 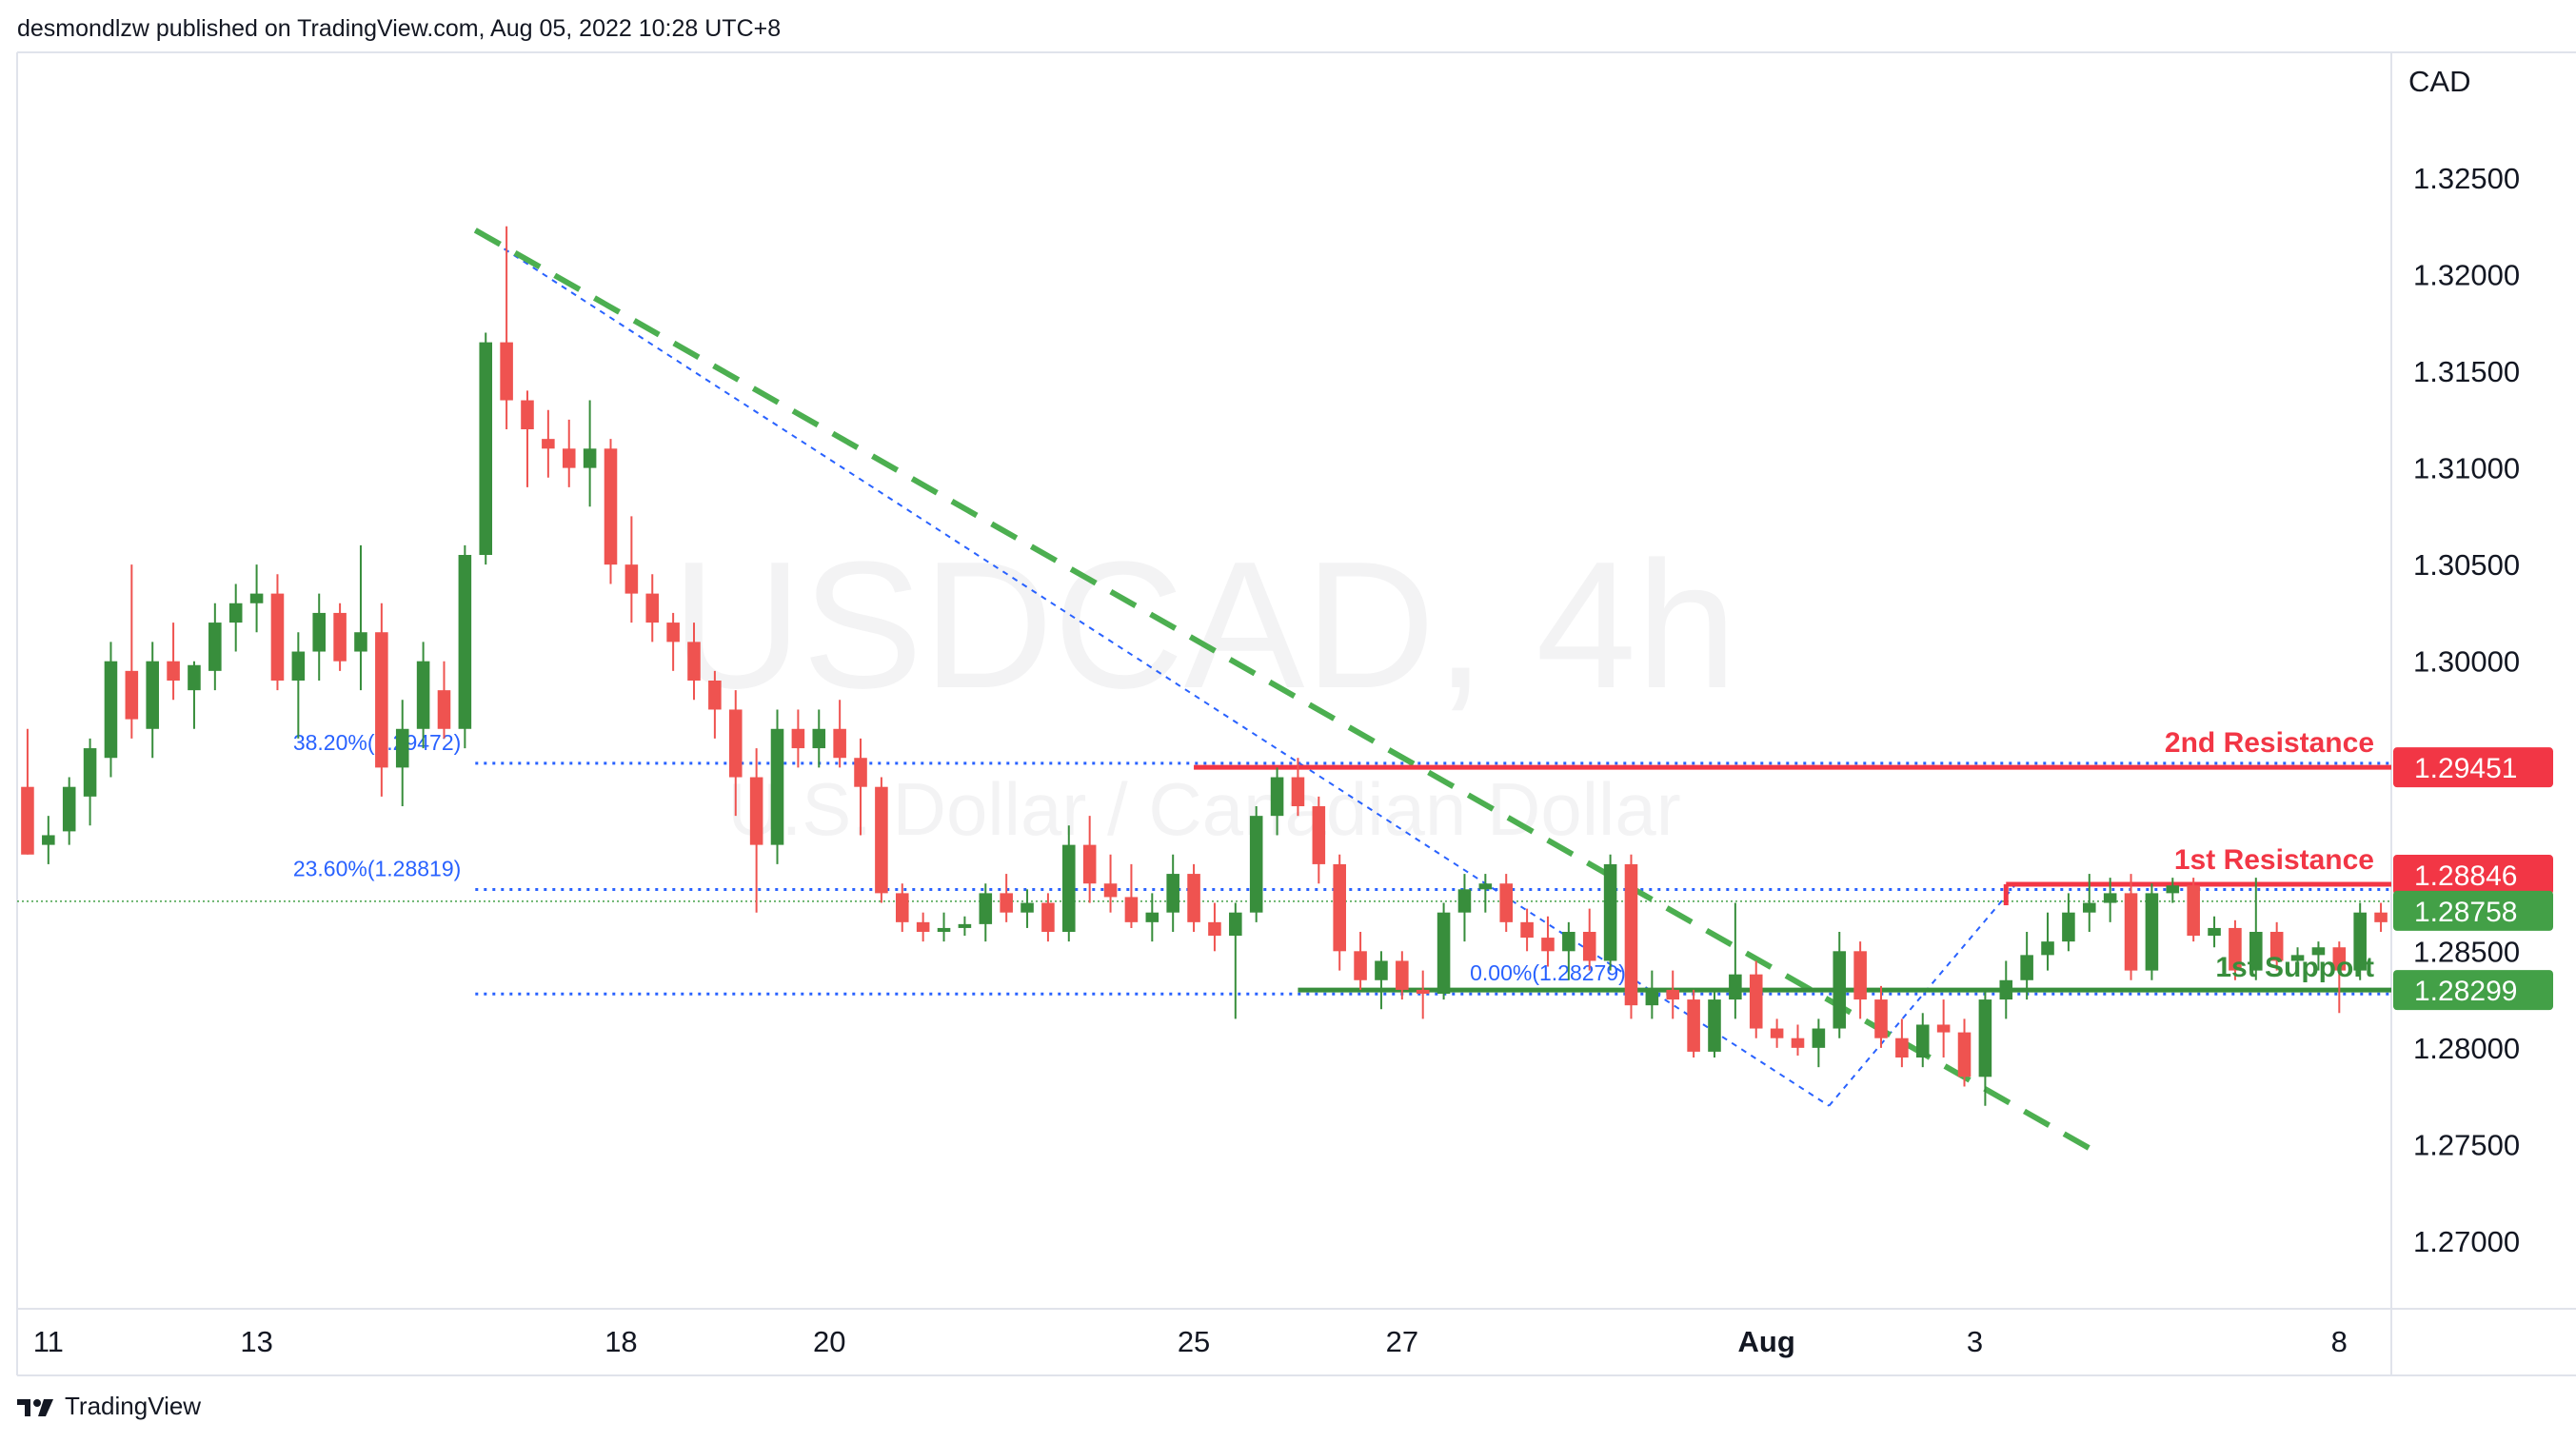 I want to click on time-axis: 11 13 18 20 25 27 Aug 3 8, so click(x=1190, y=1341).